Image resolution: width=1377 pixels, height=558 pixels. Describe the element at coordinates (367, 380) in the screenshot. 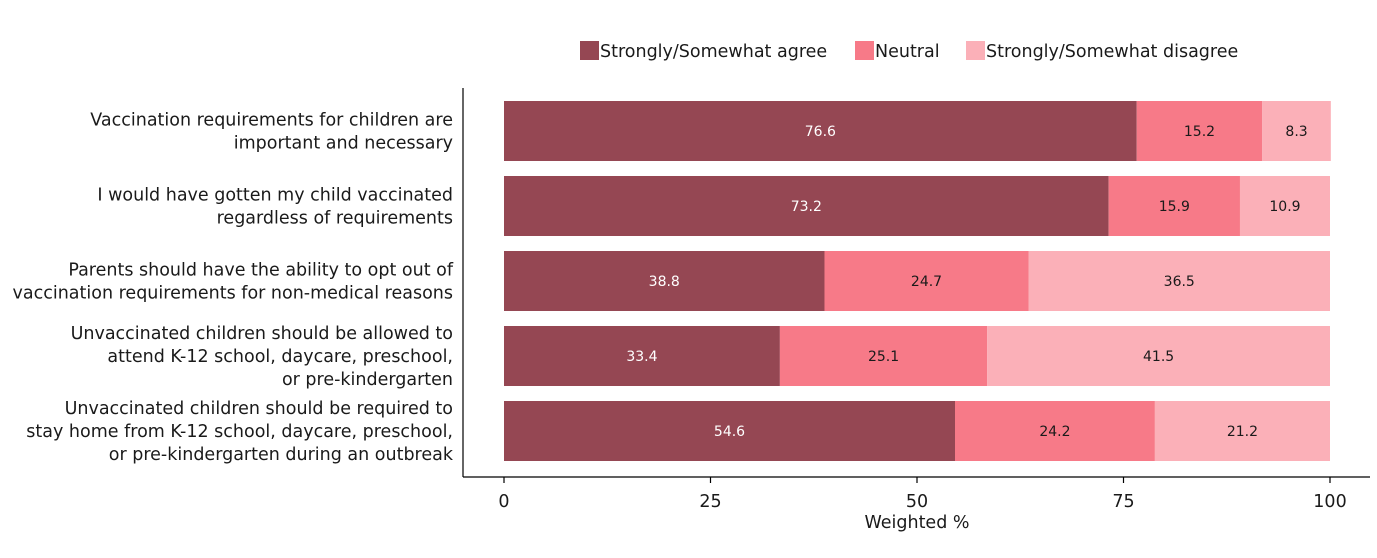

I see `category-label: or pre-kindergarten` at that location.